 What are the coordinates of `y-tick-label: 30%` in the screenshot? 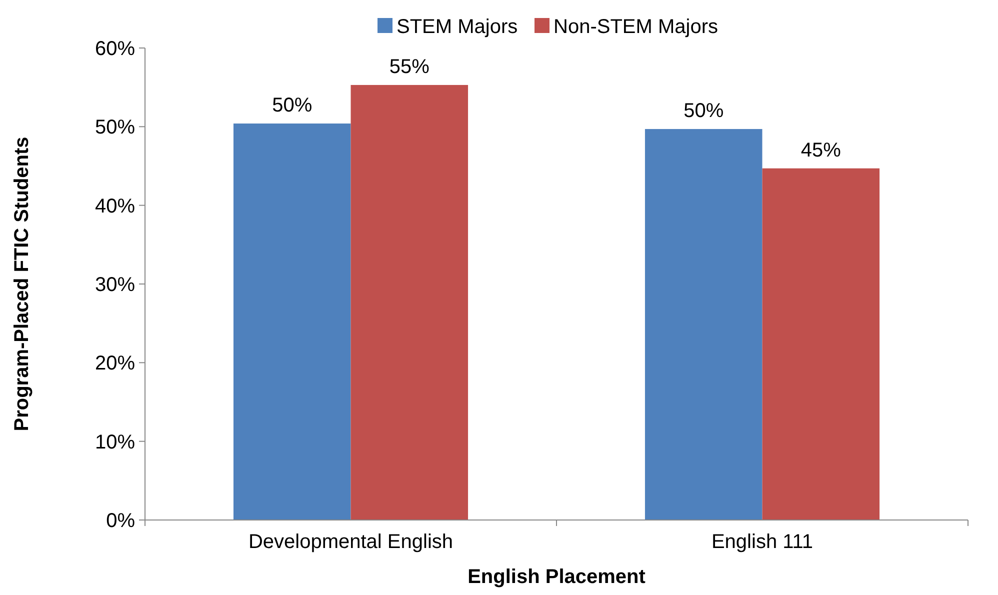 It's located at (115, 285).